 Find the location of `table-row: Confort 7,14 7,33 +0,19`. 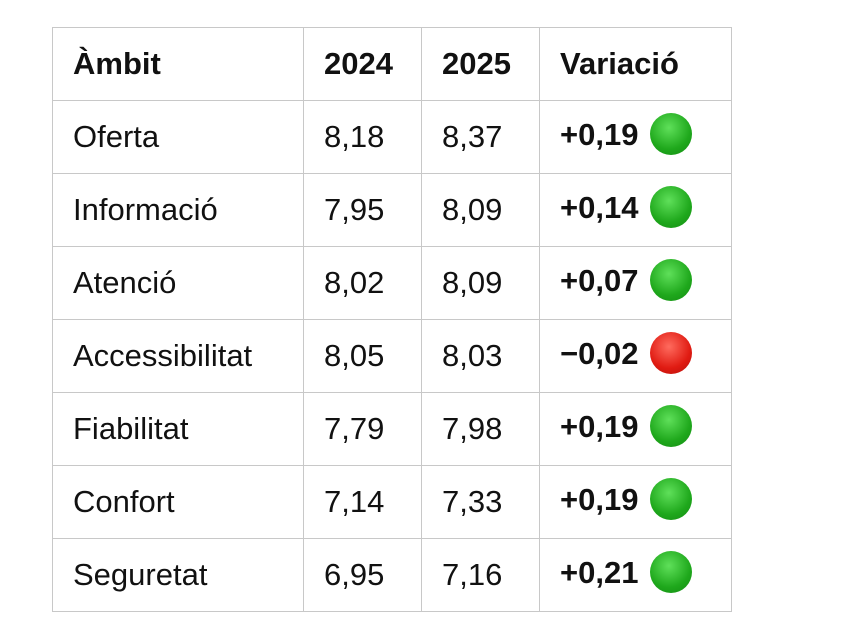

table-row: Confort 7,14 7,33 +0,19 is located at coordinates (392, 502).